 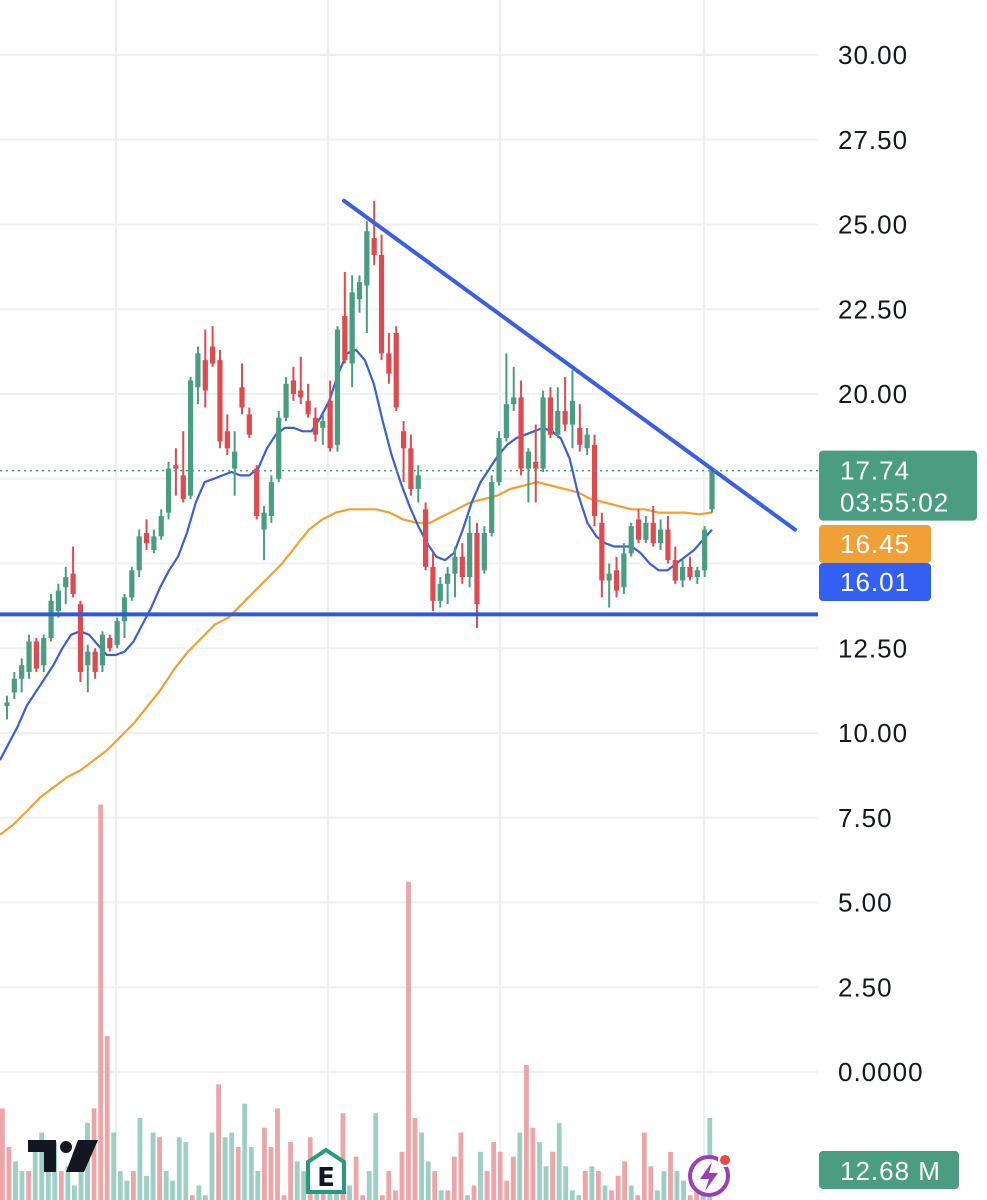 I want to click on y-tick-label: 0.0000, so click(x=881, y=1072).